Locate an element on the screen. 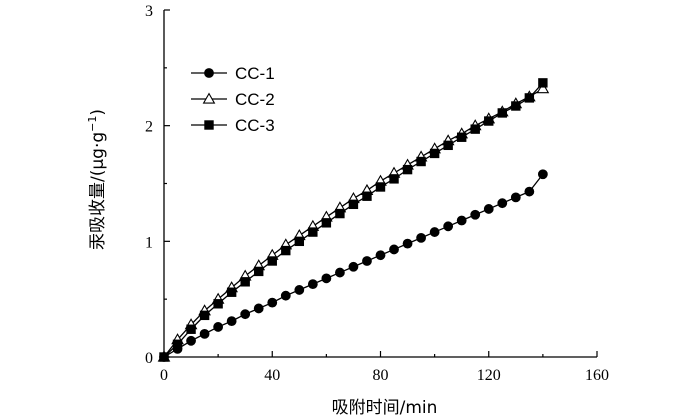  legend: CC-1 CC-2 CC-3 is located at coordinates (233, 99).